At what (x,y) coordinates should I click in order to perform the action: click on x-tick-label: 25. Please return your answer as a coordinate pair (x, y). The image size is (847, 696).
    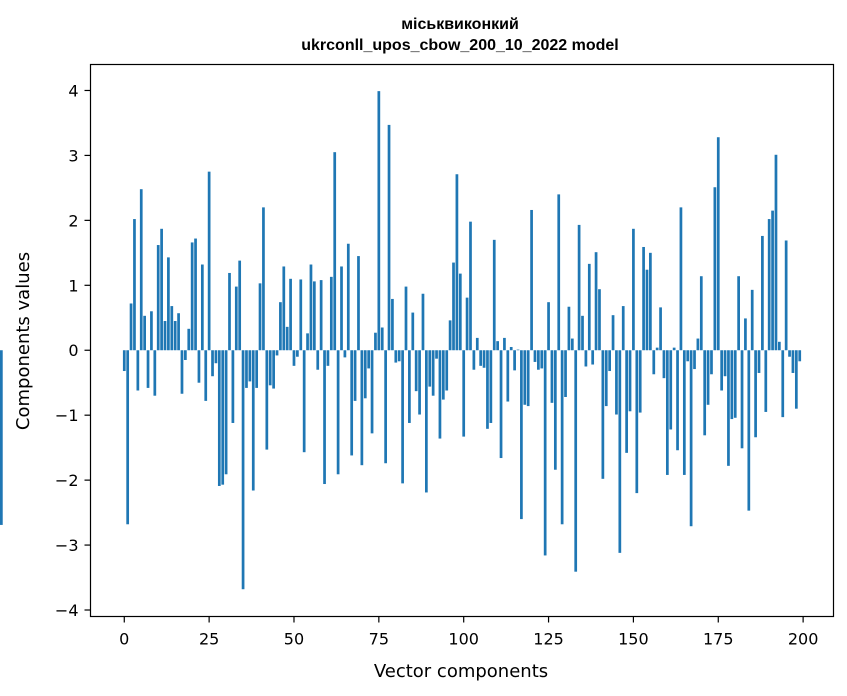
    Looking at the image, I should click on (209, 639).